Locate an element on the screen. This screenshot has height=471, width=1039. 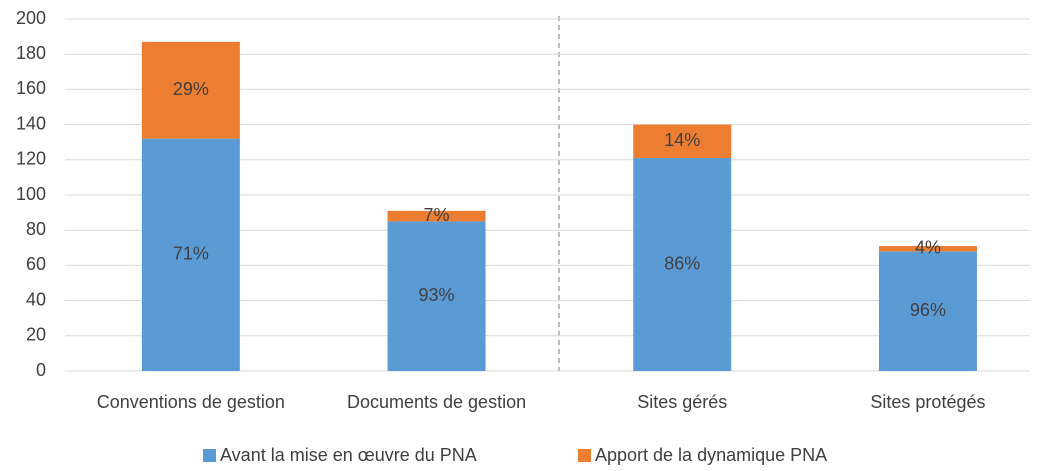
y-tick-label: 100 is located at coordinates (31, 194).